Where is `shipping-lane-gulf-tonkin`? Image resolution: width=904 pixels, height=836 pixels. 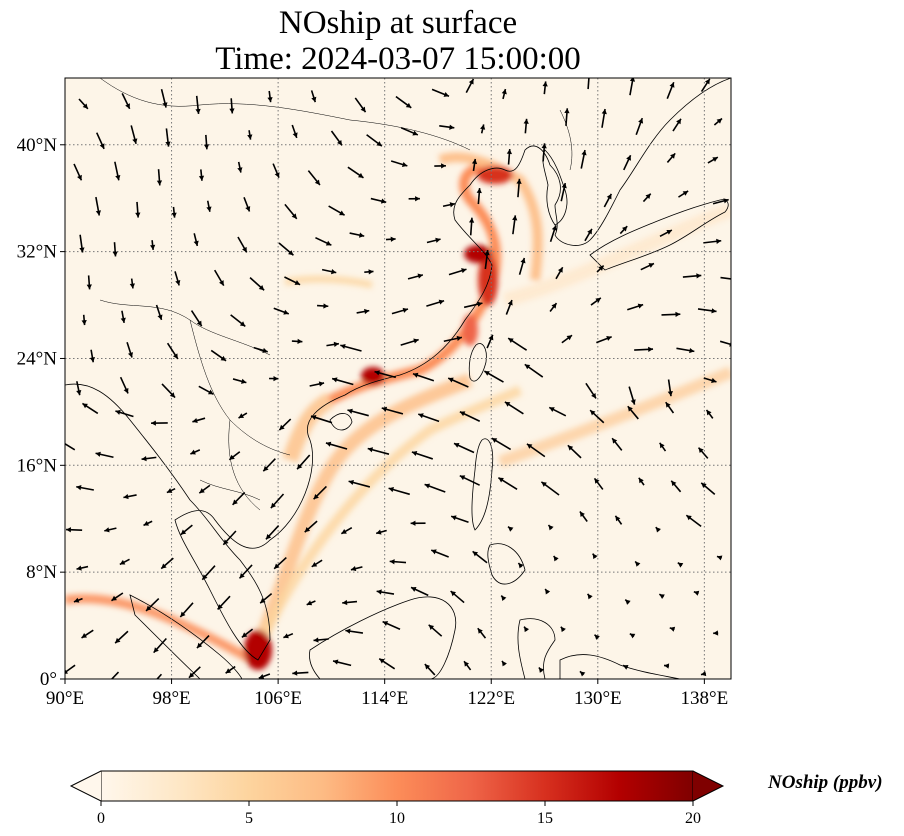 shipping-lane-gulf-tonkin is located at coordinates (308, 427).